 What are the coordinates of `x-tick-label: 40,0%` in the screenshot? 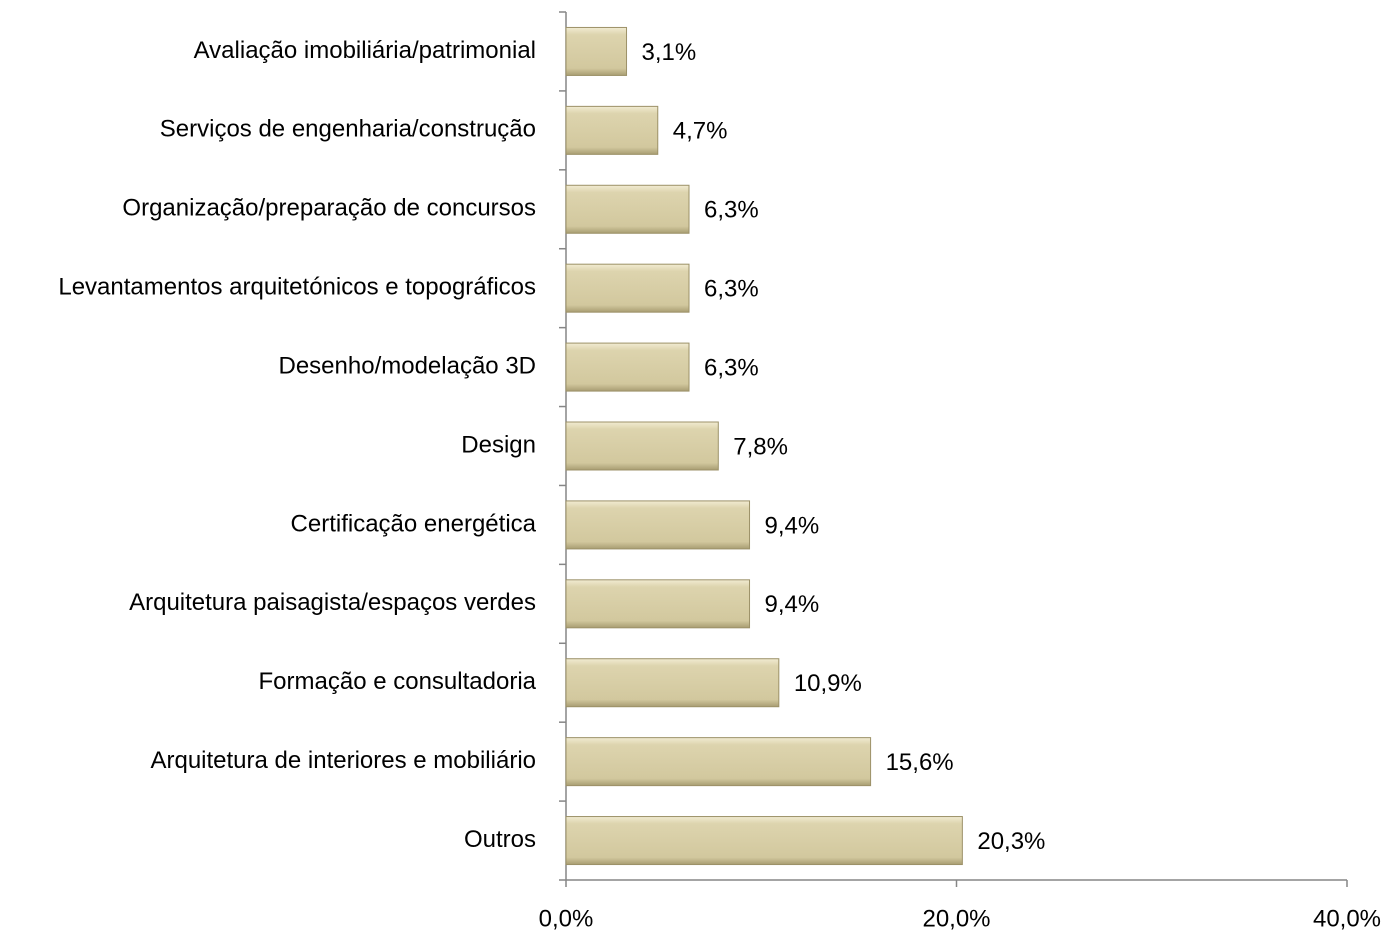 It's located at (1347, 918).